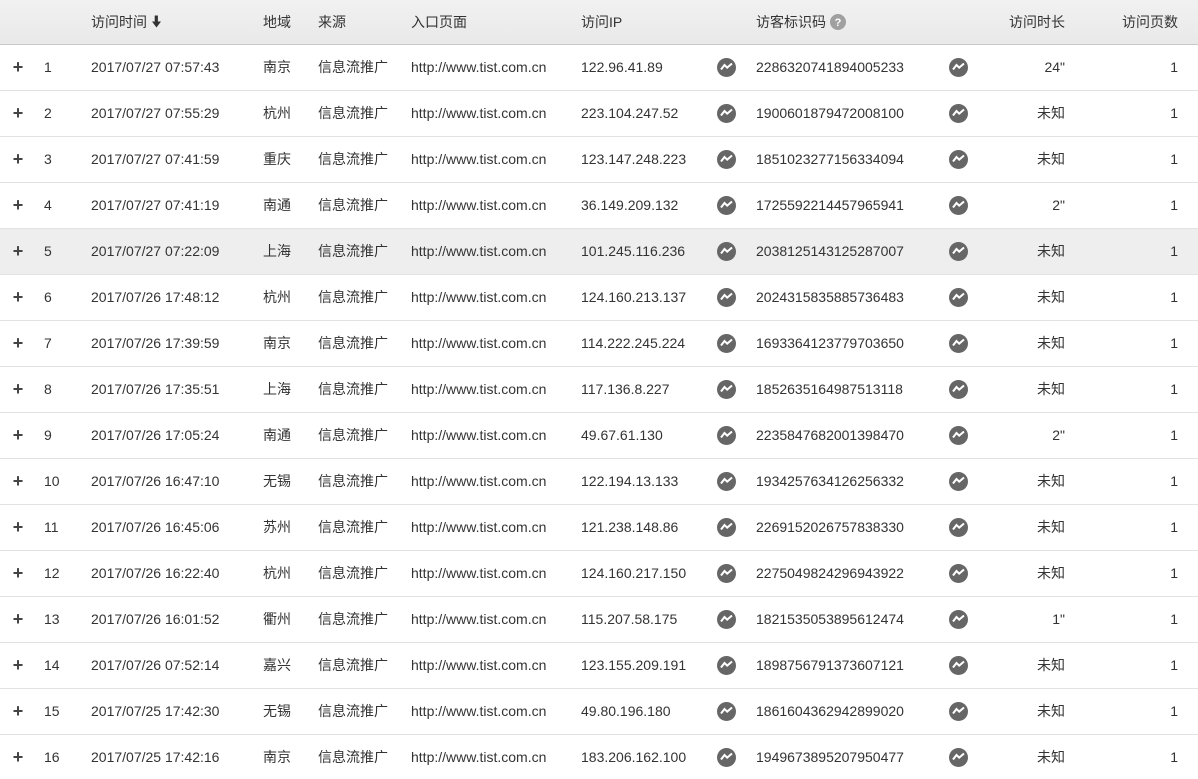 This screenshot has height=779, width=1198. I want to click on header-visit-duration: 访问时长, so click(1023, 22).